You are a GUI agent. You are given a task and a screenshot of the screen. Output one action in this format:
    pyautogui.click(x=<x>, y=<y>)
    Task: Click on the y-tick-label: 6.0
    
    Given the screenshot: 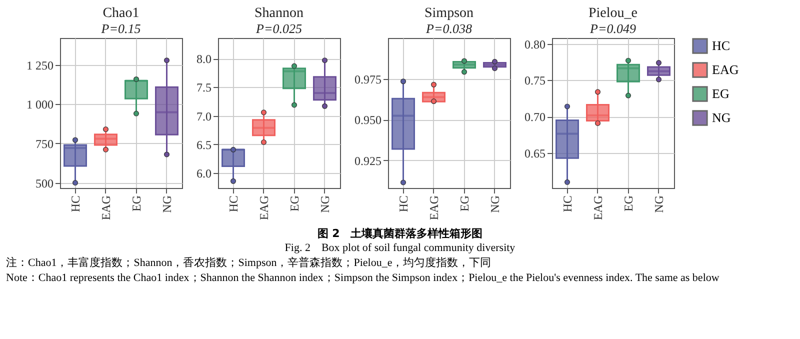 What is the action you would take?
    pyautogui.click(x=204, y=173)
    